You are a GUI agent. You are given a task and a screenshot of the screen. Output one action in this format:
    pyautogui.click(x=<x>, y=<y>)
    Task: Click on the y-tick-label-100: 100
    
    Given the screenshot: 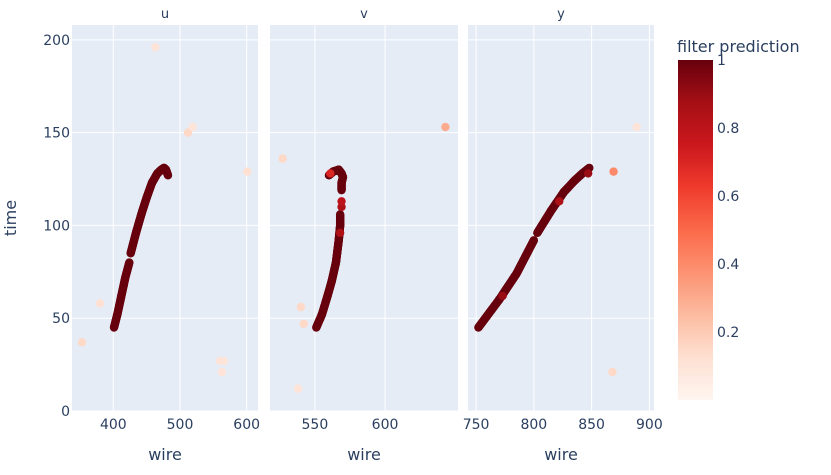 What is the action you would take?
    pyautogui.click(x=56, y=226)
    